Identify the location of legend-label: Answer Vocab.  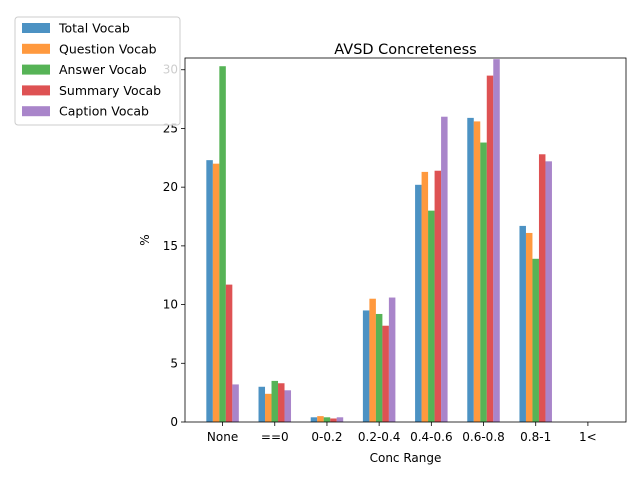
(103, 69).